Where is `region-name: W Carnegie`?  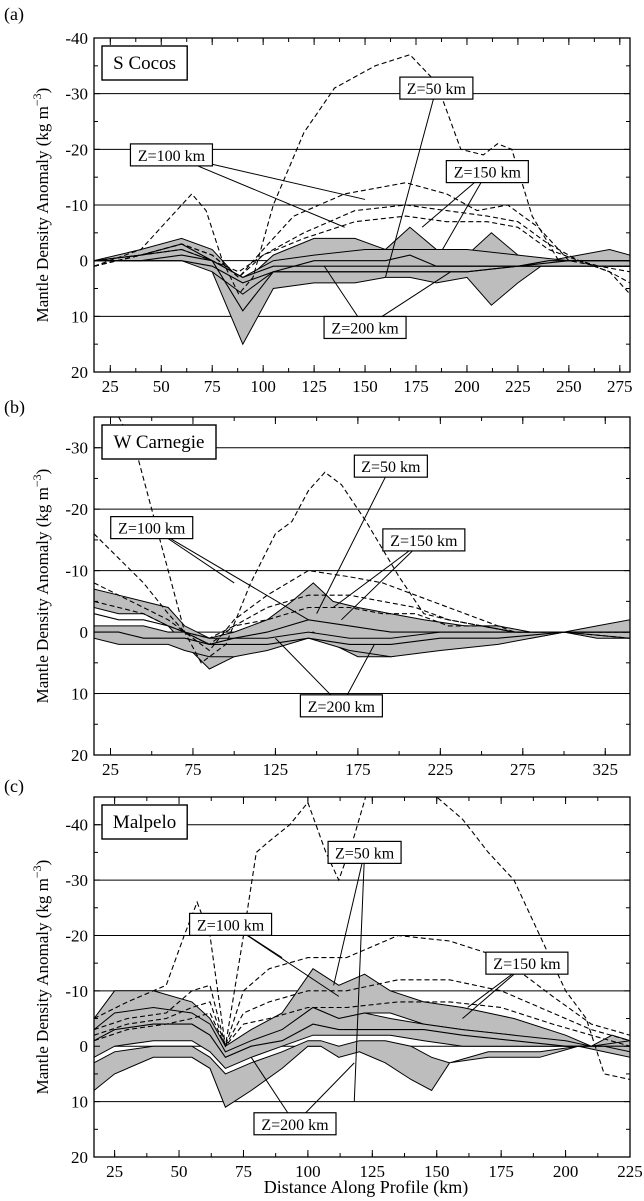 region-name: W Carnegie is located at coordinates (159, 442).